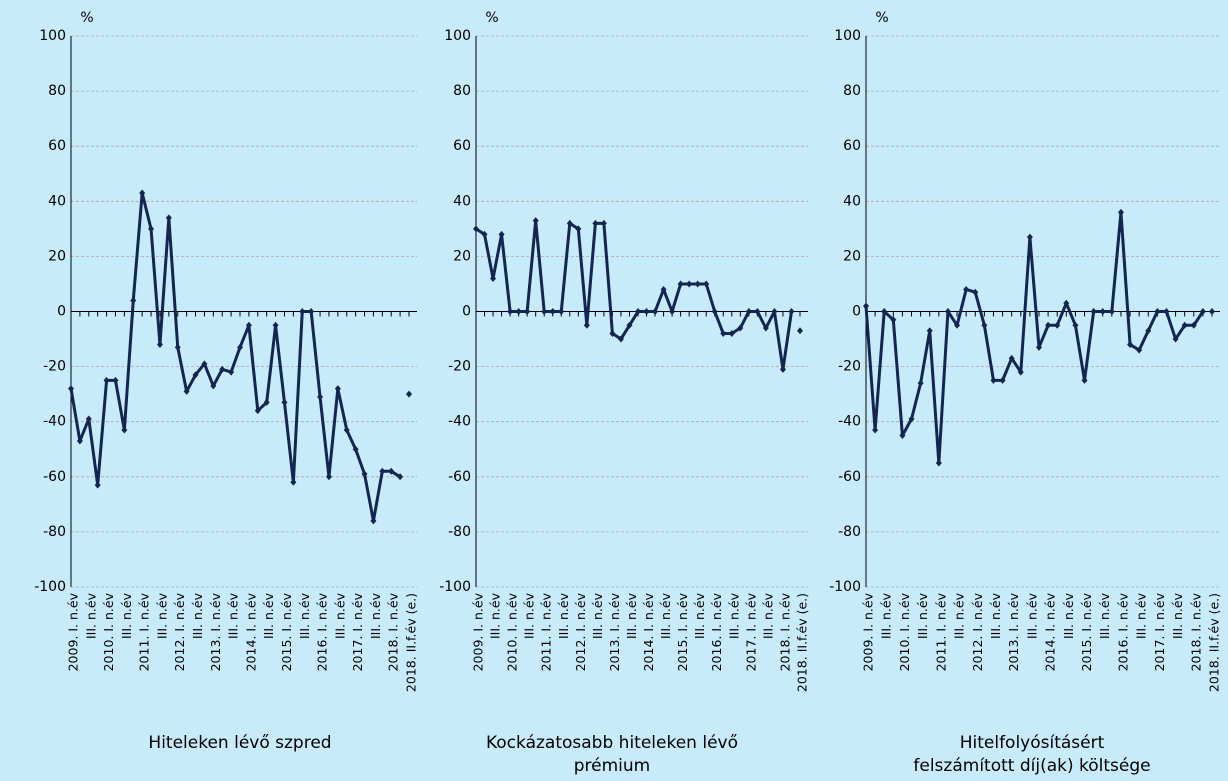 The image size is (1228, 781). I want to click on y-tick-label: -20, so click(849, 367).